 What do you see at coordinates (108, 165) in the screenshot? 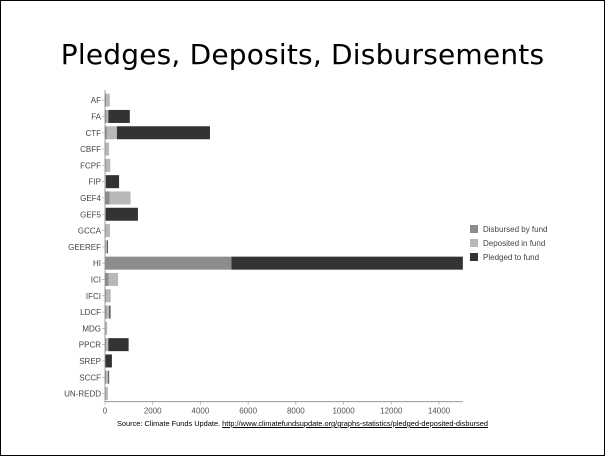
I see `bar-fcpf-deposited-in-fund` at bounding box center [108, 165].